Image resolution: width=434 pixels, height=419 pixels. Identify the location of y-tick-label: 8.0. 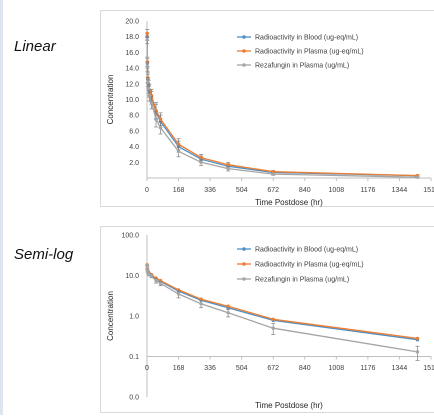
(134, 116).